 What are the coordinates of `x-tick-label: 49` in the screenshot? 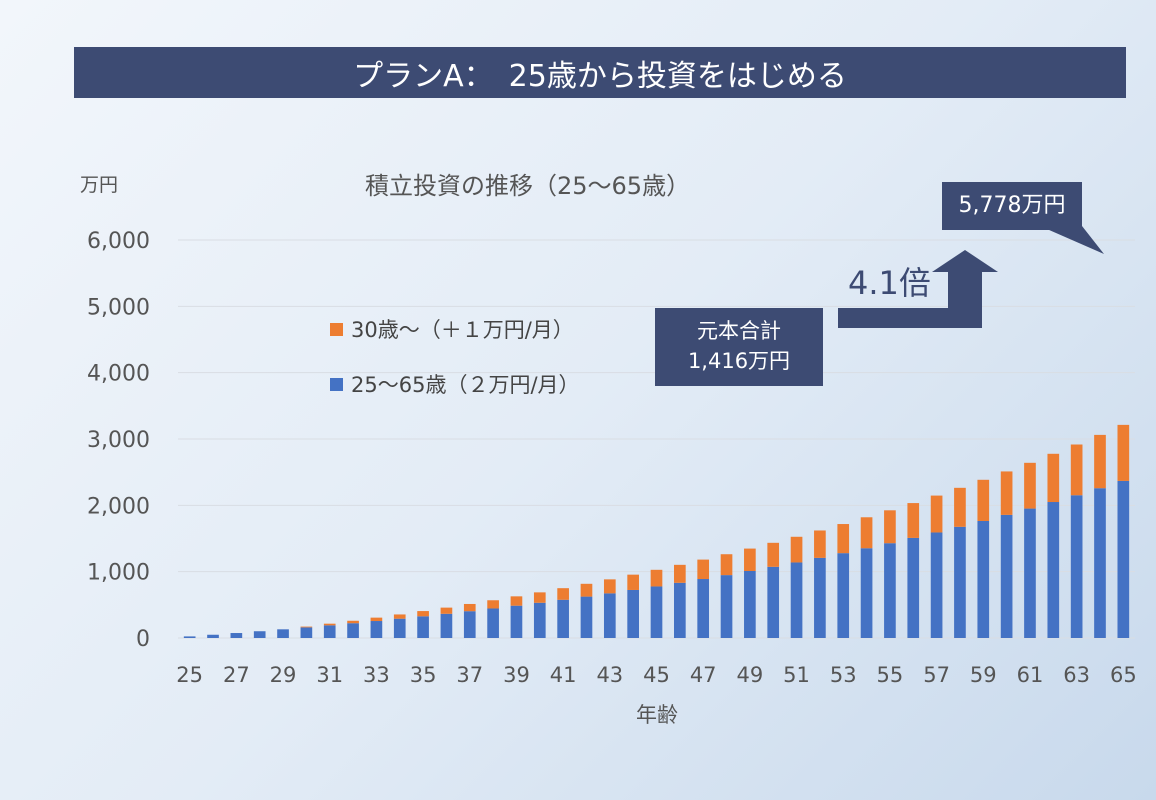 It's located at (749, 675).